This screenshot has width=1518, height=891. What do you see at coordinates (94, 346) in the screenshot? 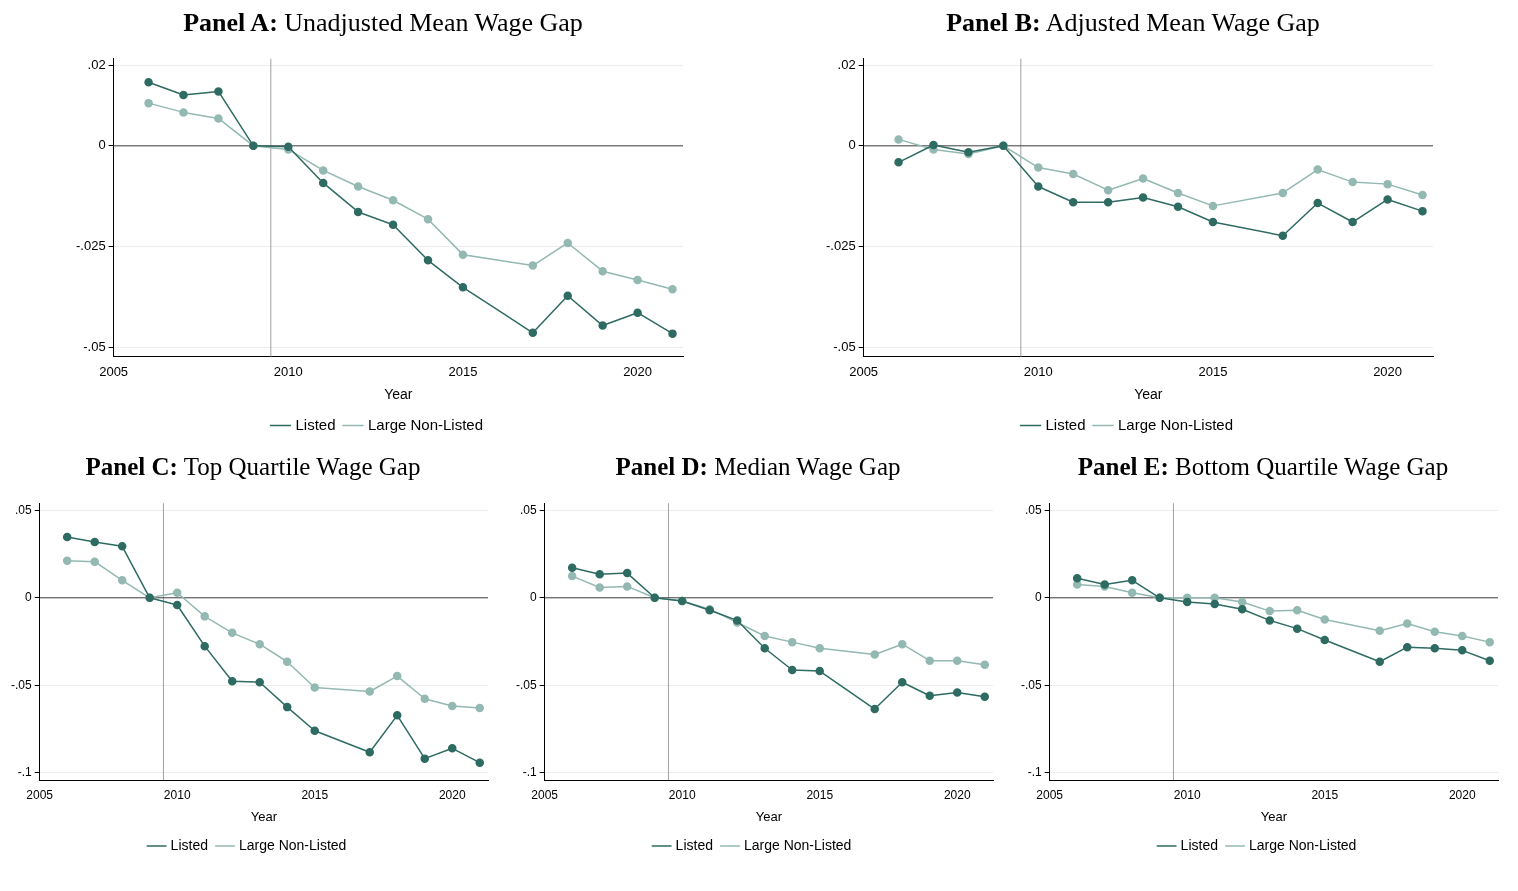
I see `y-tick-label: -.05` at bounding box center [94, 346].